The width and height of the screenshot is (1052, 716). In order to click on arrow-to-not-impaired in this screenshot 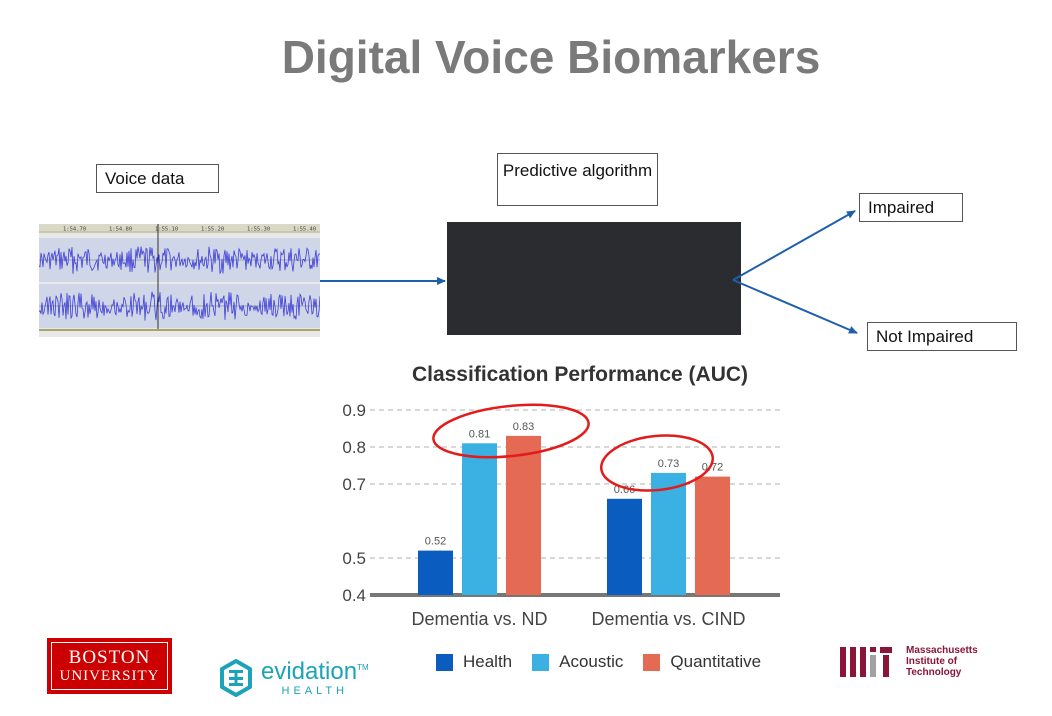, I will do `click(795, 306)`.